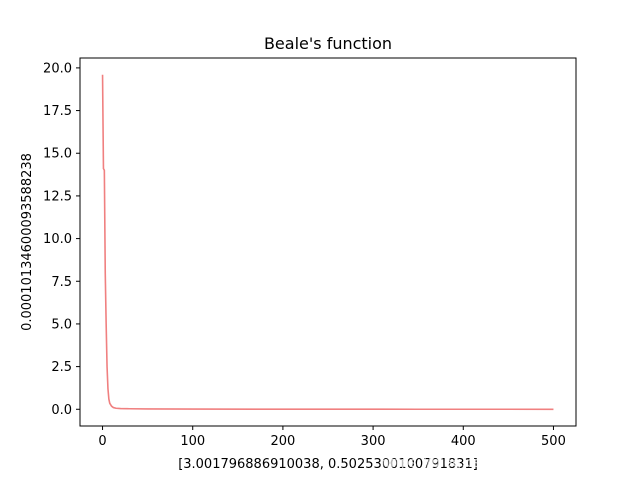 The image size is (640, 480). What do you see at coordinates (505, 463) in the screenshot?
I see `watermark-text: https://blog.csdn.net/FemaleHacker` at bounding box center [505, 463].